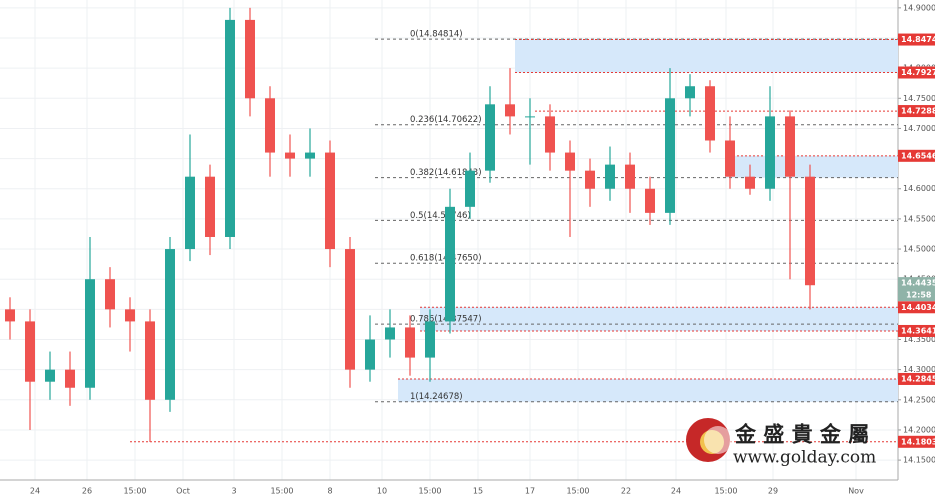 Image resolution: width=935 pixels, height=500 pixels. I want to click on price-tag-label: 14.18036, so click(918, 441).